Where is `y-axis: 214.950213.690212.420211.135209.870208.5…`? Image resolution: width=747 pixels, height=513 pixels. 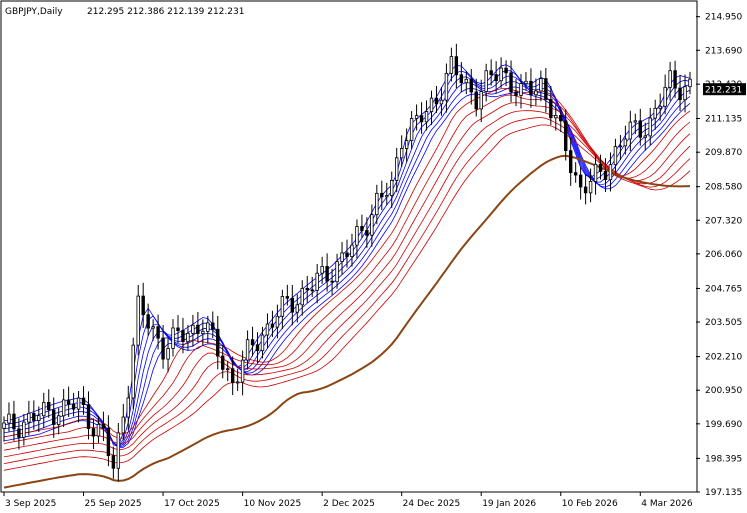 y-axis: 214.950213.690212.420211.135209.870208.5… is located at coordinates (719, 255).